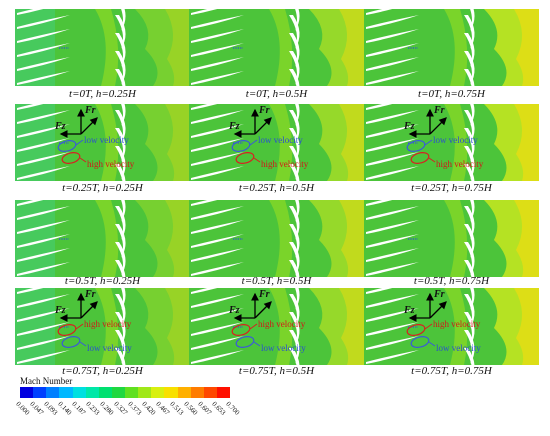  Describe the element at coordinates (276, 371) in the screenshot. I see `panel-caption: t=0.75T, h=0.5H` at that location.